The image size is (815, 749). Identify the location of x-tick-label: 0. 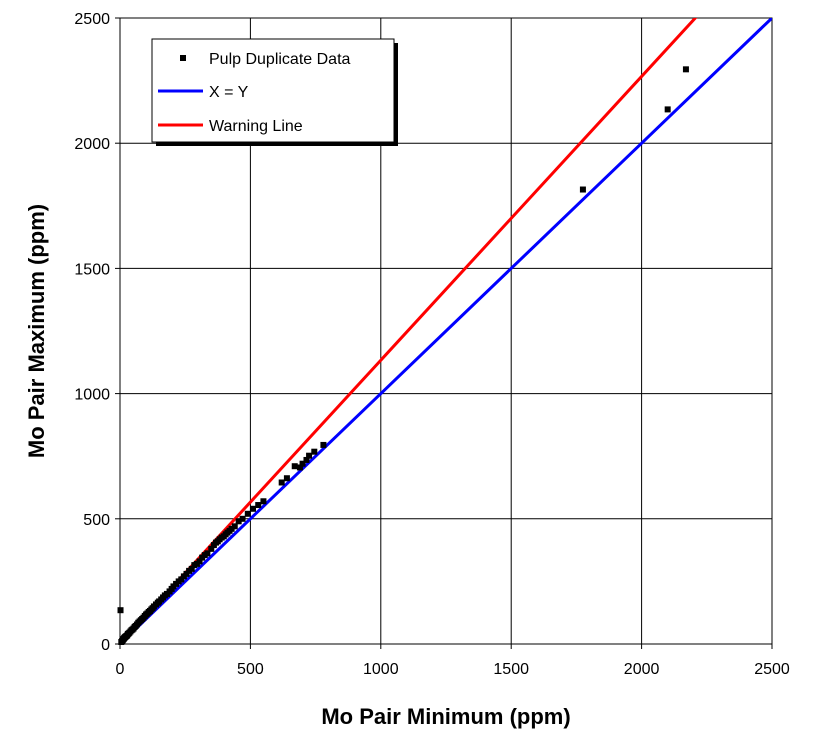
(120, 669).